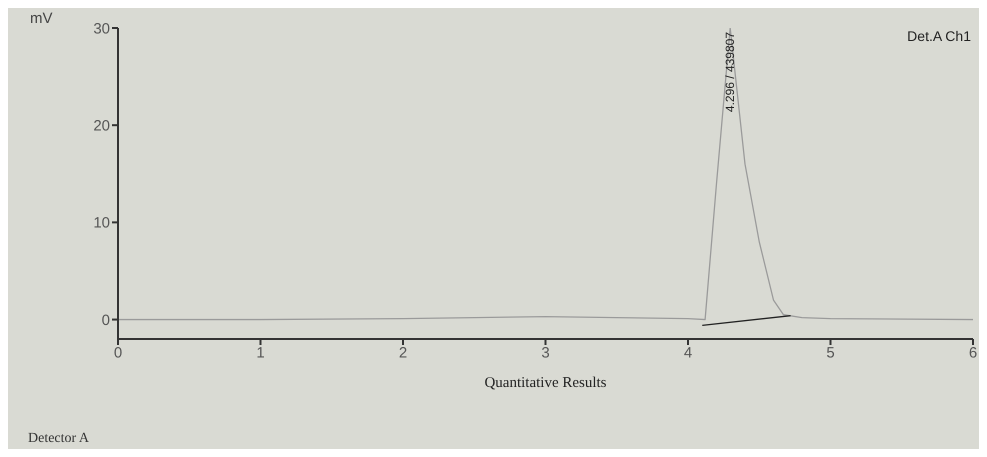  What do you see at coordinates (730, 72) in the screenshot?
I see `annotation: 4.296 / 439807` at bounding box center [730, 72].